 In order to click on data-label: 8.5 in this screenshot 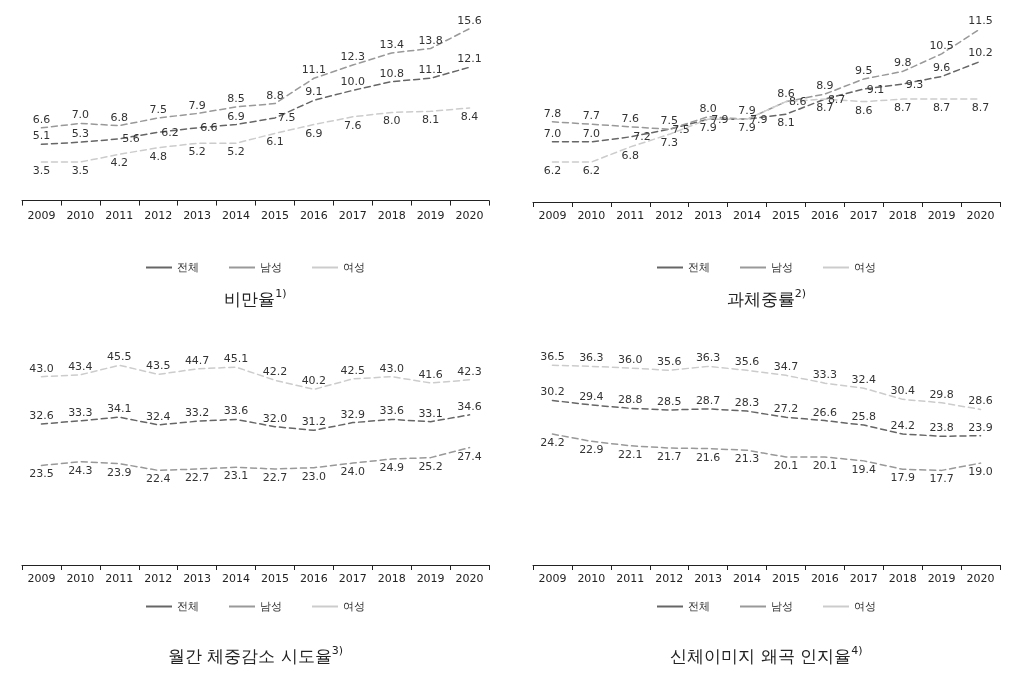, I will do `click(236, 98)`.